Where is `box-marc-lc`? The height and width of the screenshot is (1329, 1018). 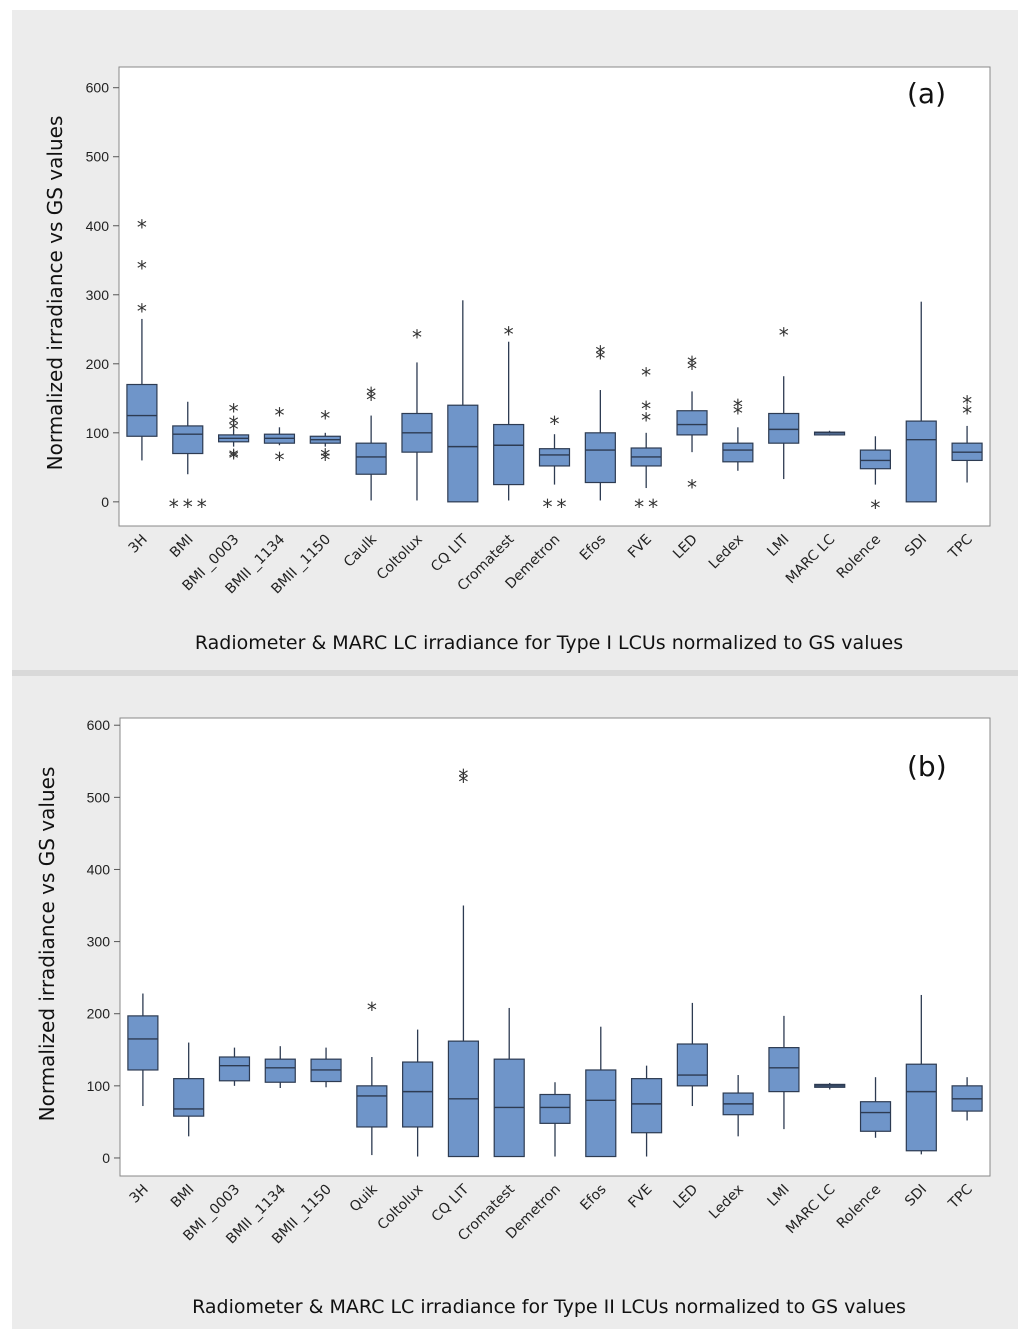 box-marc-lc is located at coordinates (830, 1086).